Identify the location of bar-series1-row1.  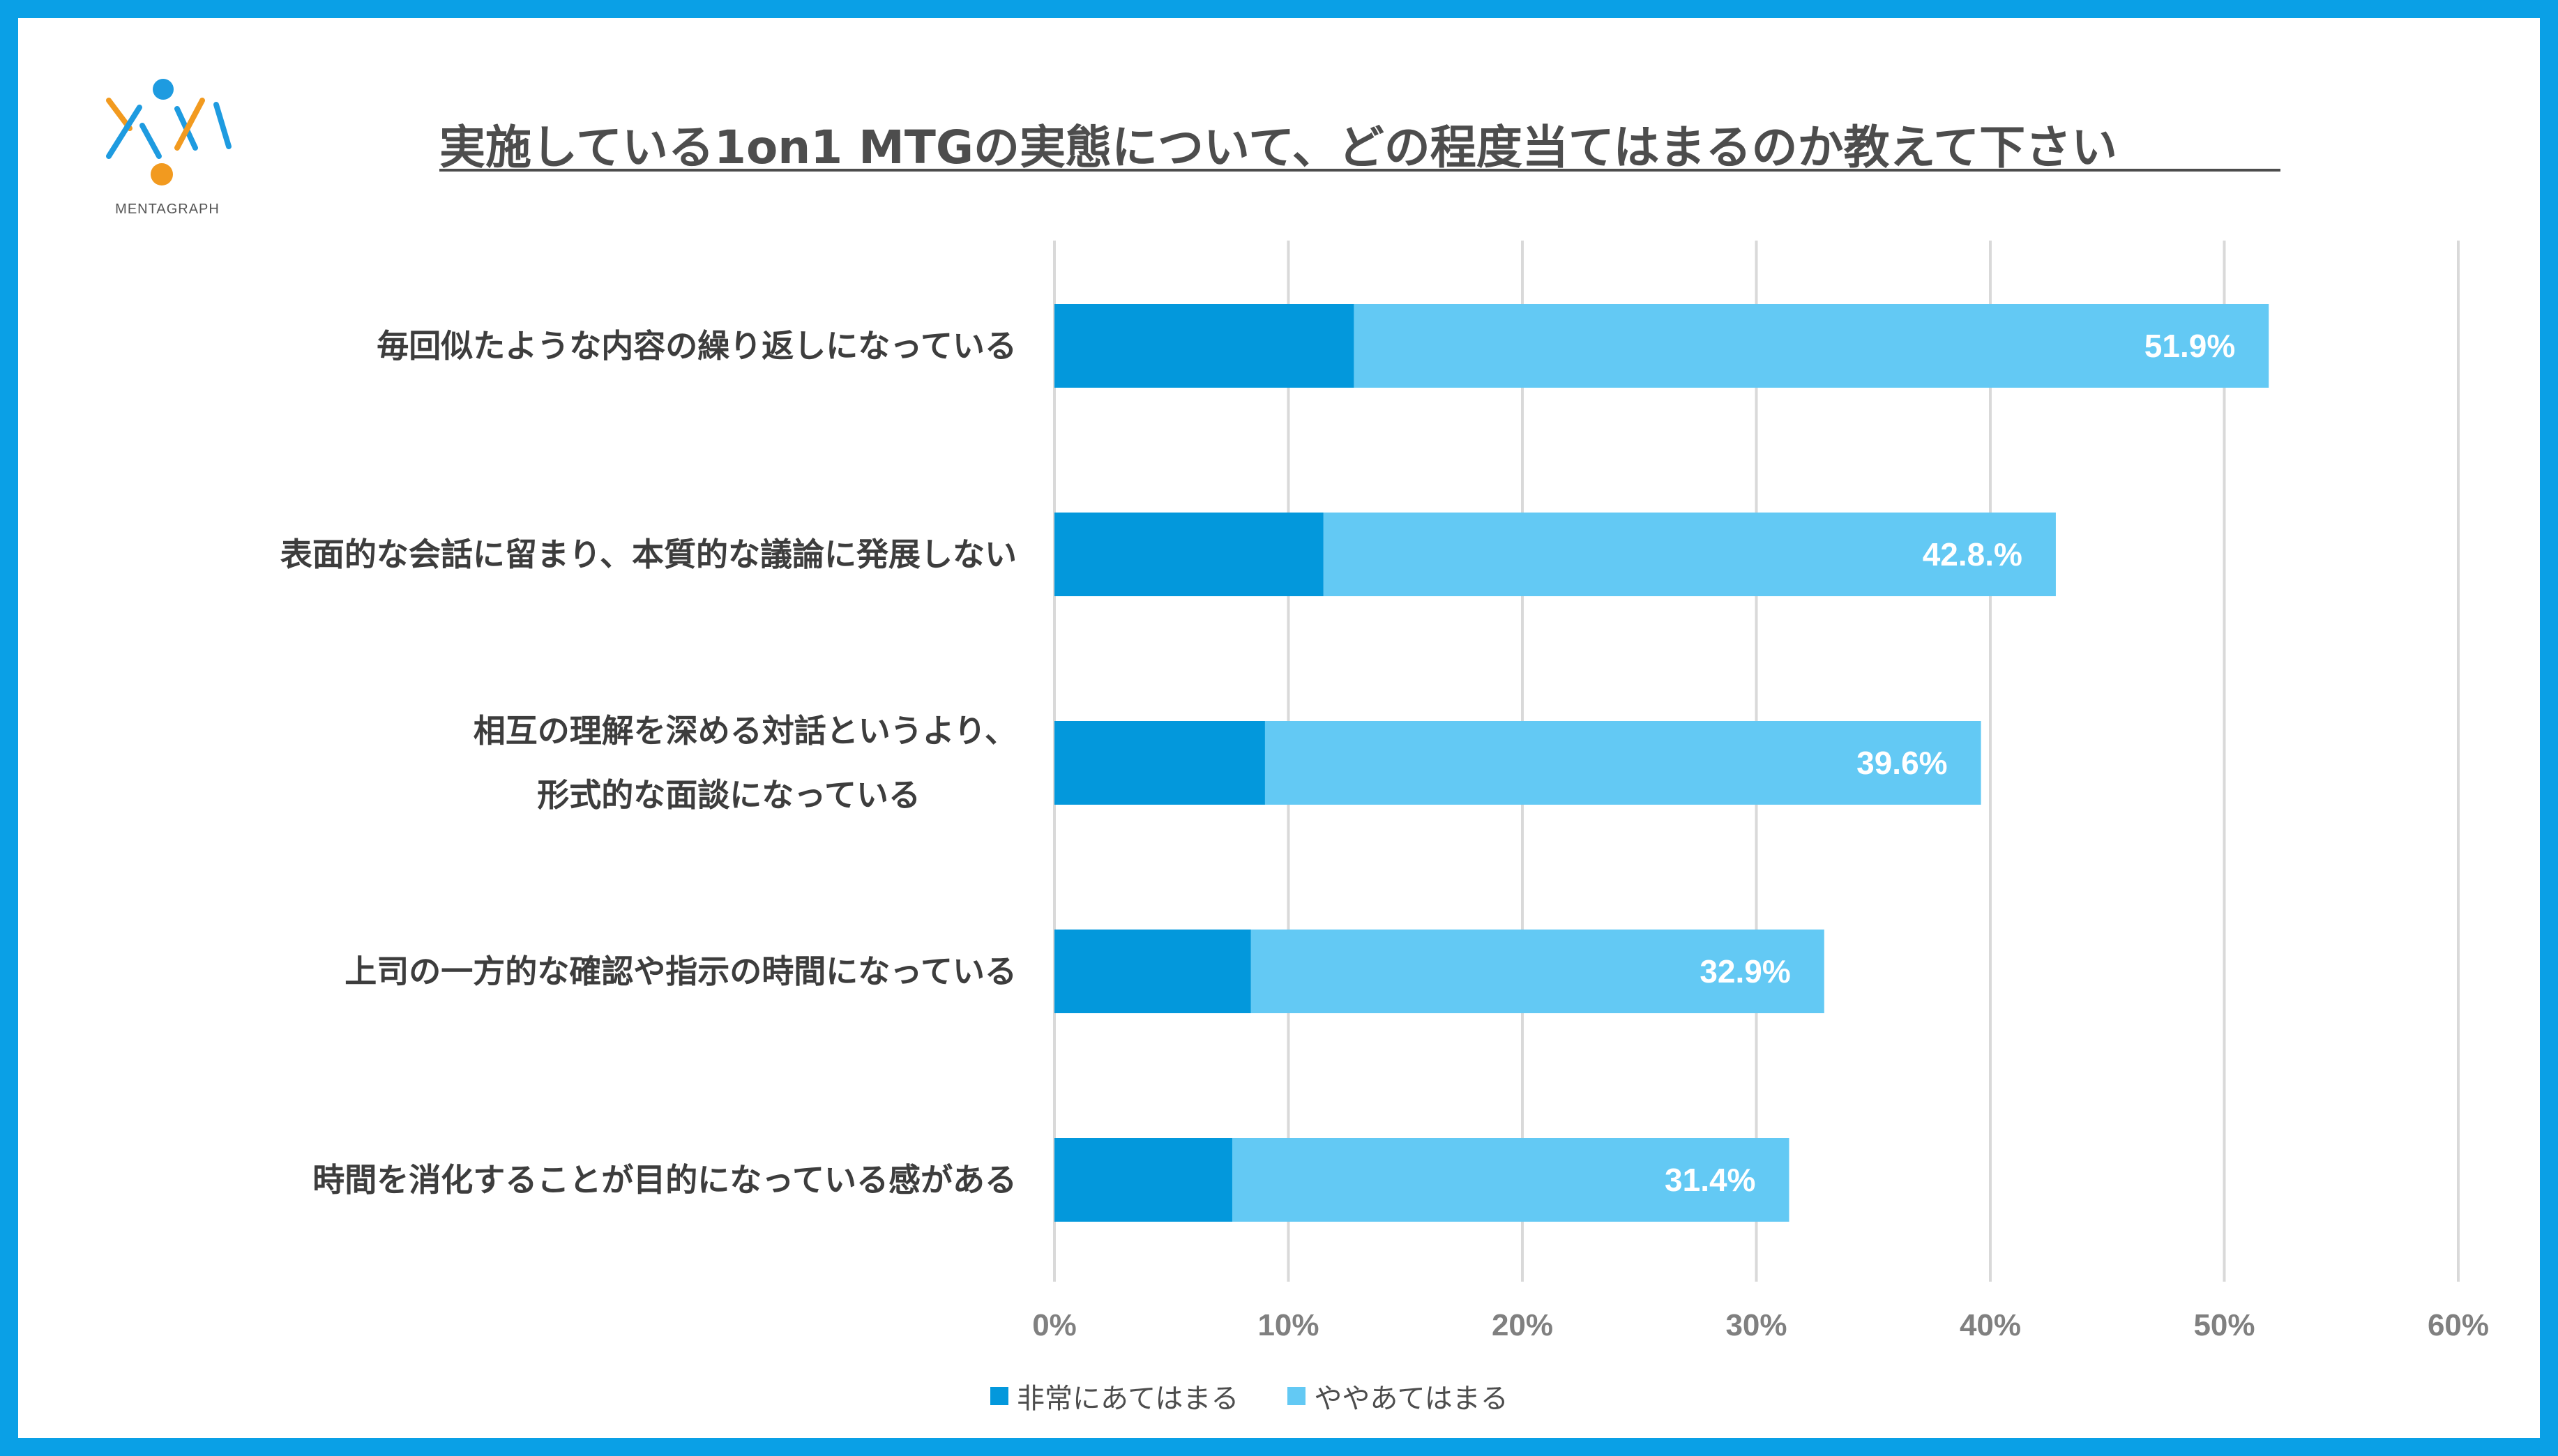
(1204, 346).